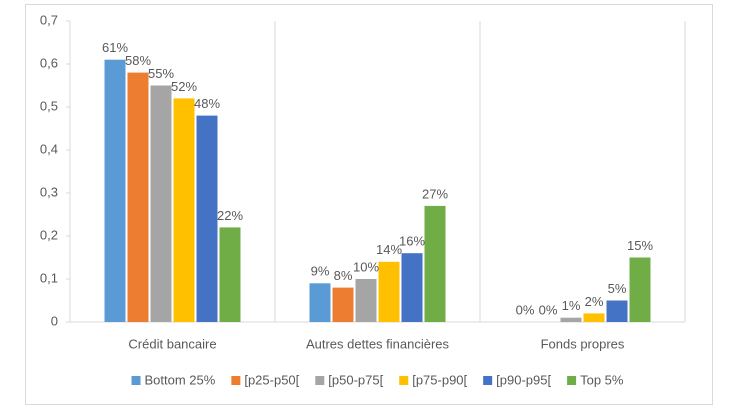 Image resolution: width=730 pixels, height=410 pixels. What do you see at coordinates (378, 343) in the screenshot?
I see `x-tick-label: Autres dettes financières` at bounding box center [378, 343].